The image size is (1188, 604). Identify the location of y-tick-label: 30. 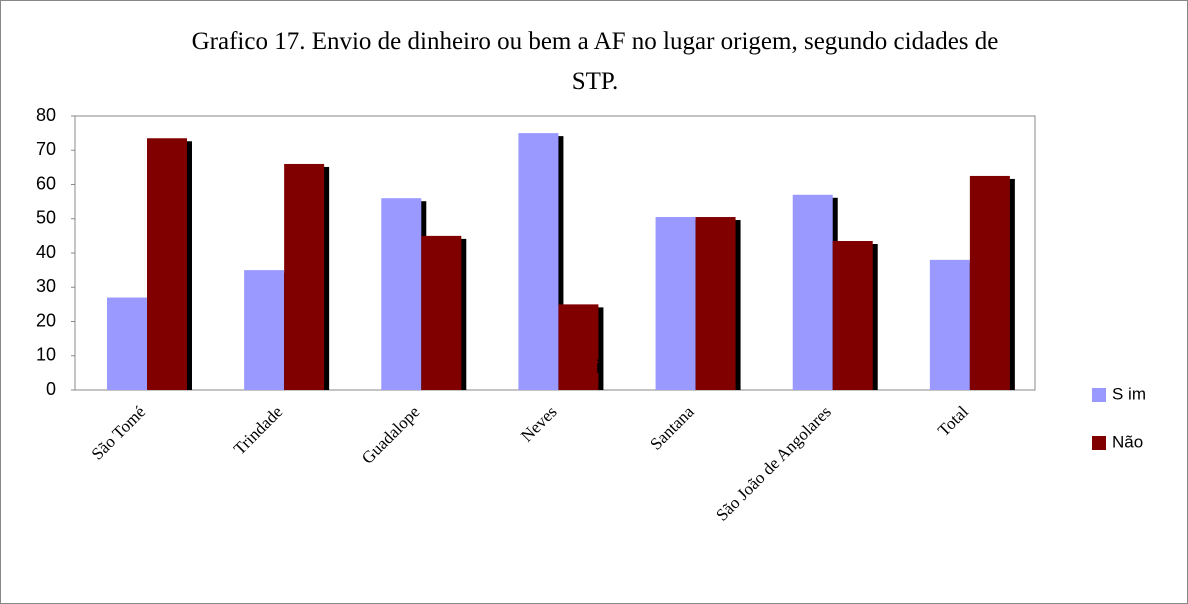
(46, 286).